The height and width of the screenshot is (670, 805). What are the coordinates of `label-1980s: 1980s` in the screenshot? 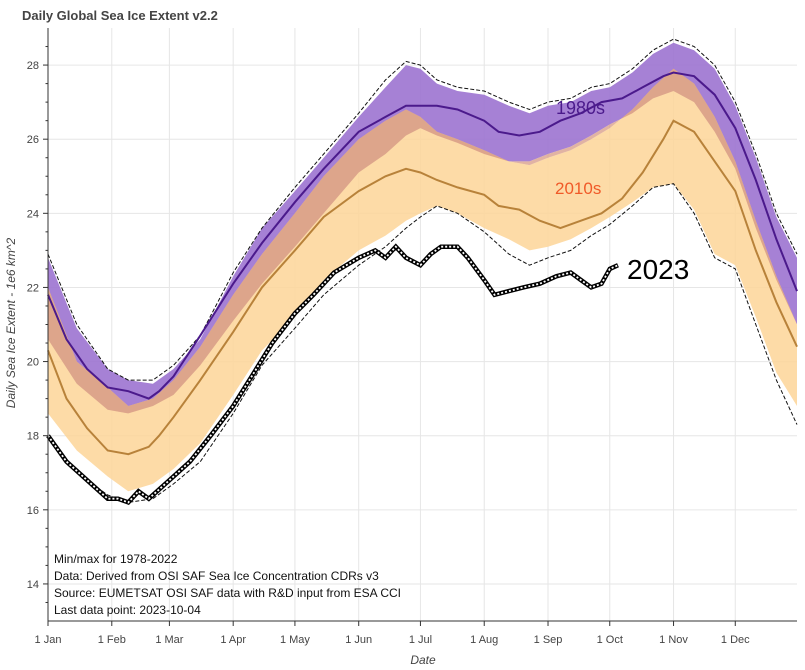 It's located at (580, 108).